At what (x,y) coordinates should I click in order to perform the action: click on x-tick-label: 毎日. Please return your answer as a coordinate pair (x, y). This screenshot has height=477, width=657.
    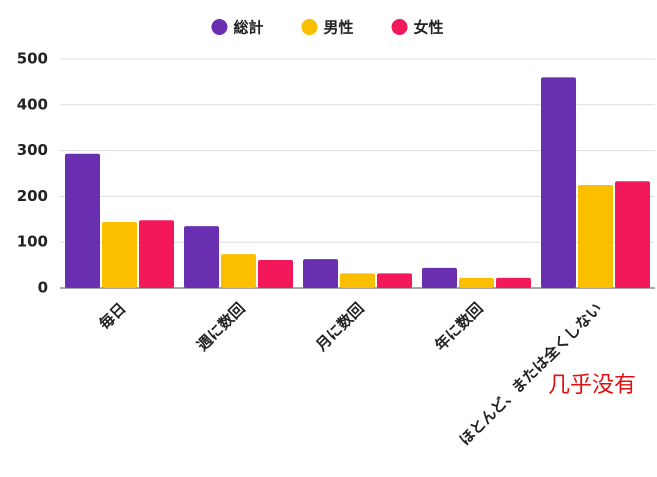
    Looking at the image, I should click on (113, 316).